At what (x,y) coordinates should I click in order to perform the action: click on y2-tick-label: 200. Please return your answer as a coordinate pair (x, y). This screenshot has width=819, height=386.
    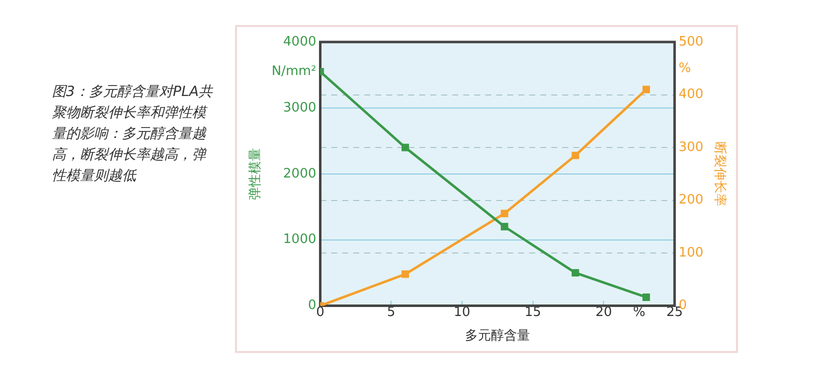
    Looking at the image, I should click on (691, 200).